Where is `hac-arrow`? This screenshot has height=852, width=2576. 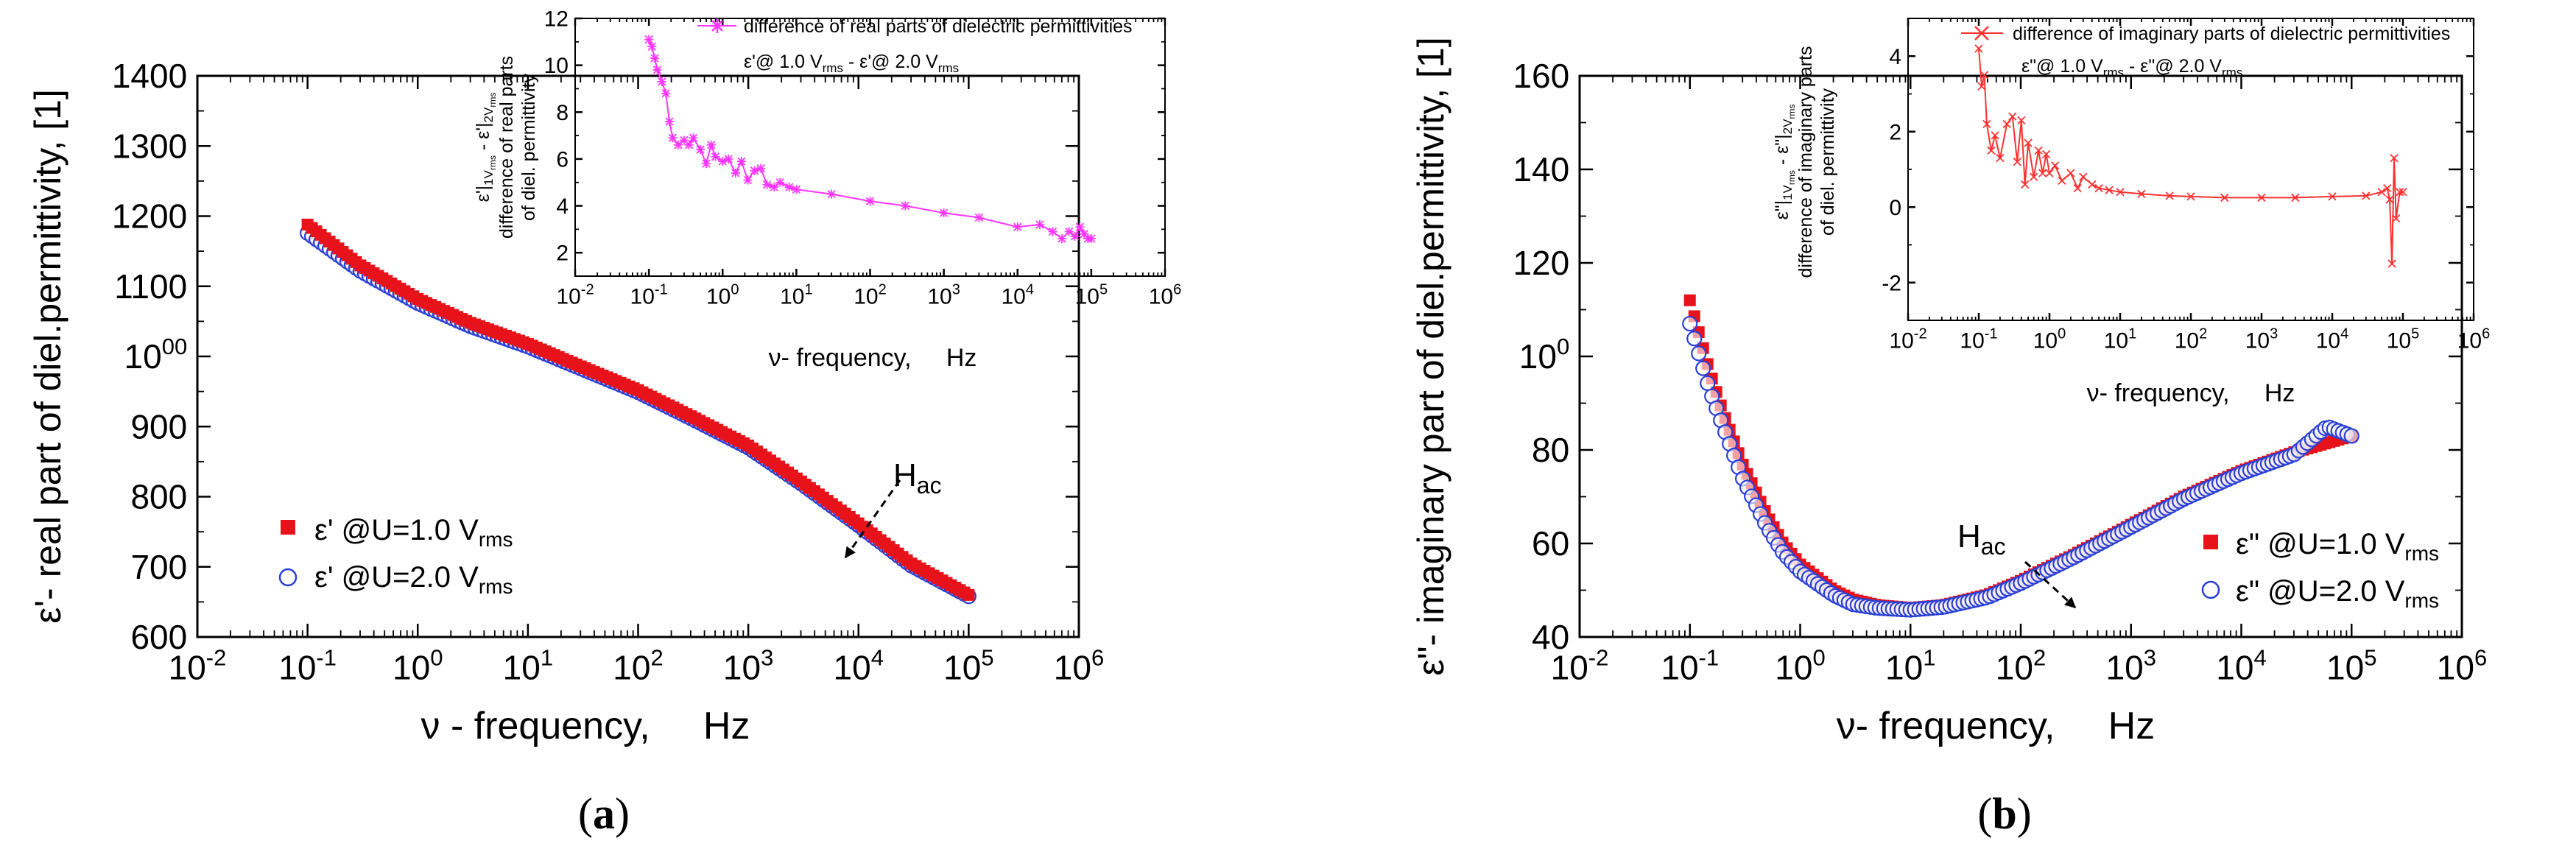 hac-arrow is located at coordinates (2050, 584).